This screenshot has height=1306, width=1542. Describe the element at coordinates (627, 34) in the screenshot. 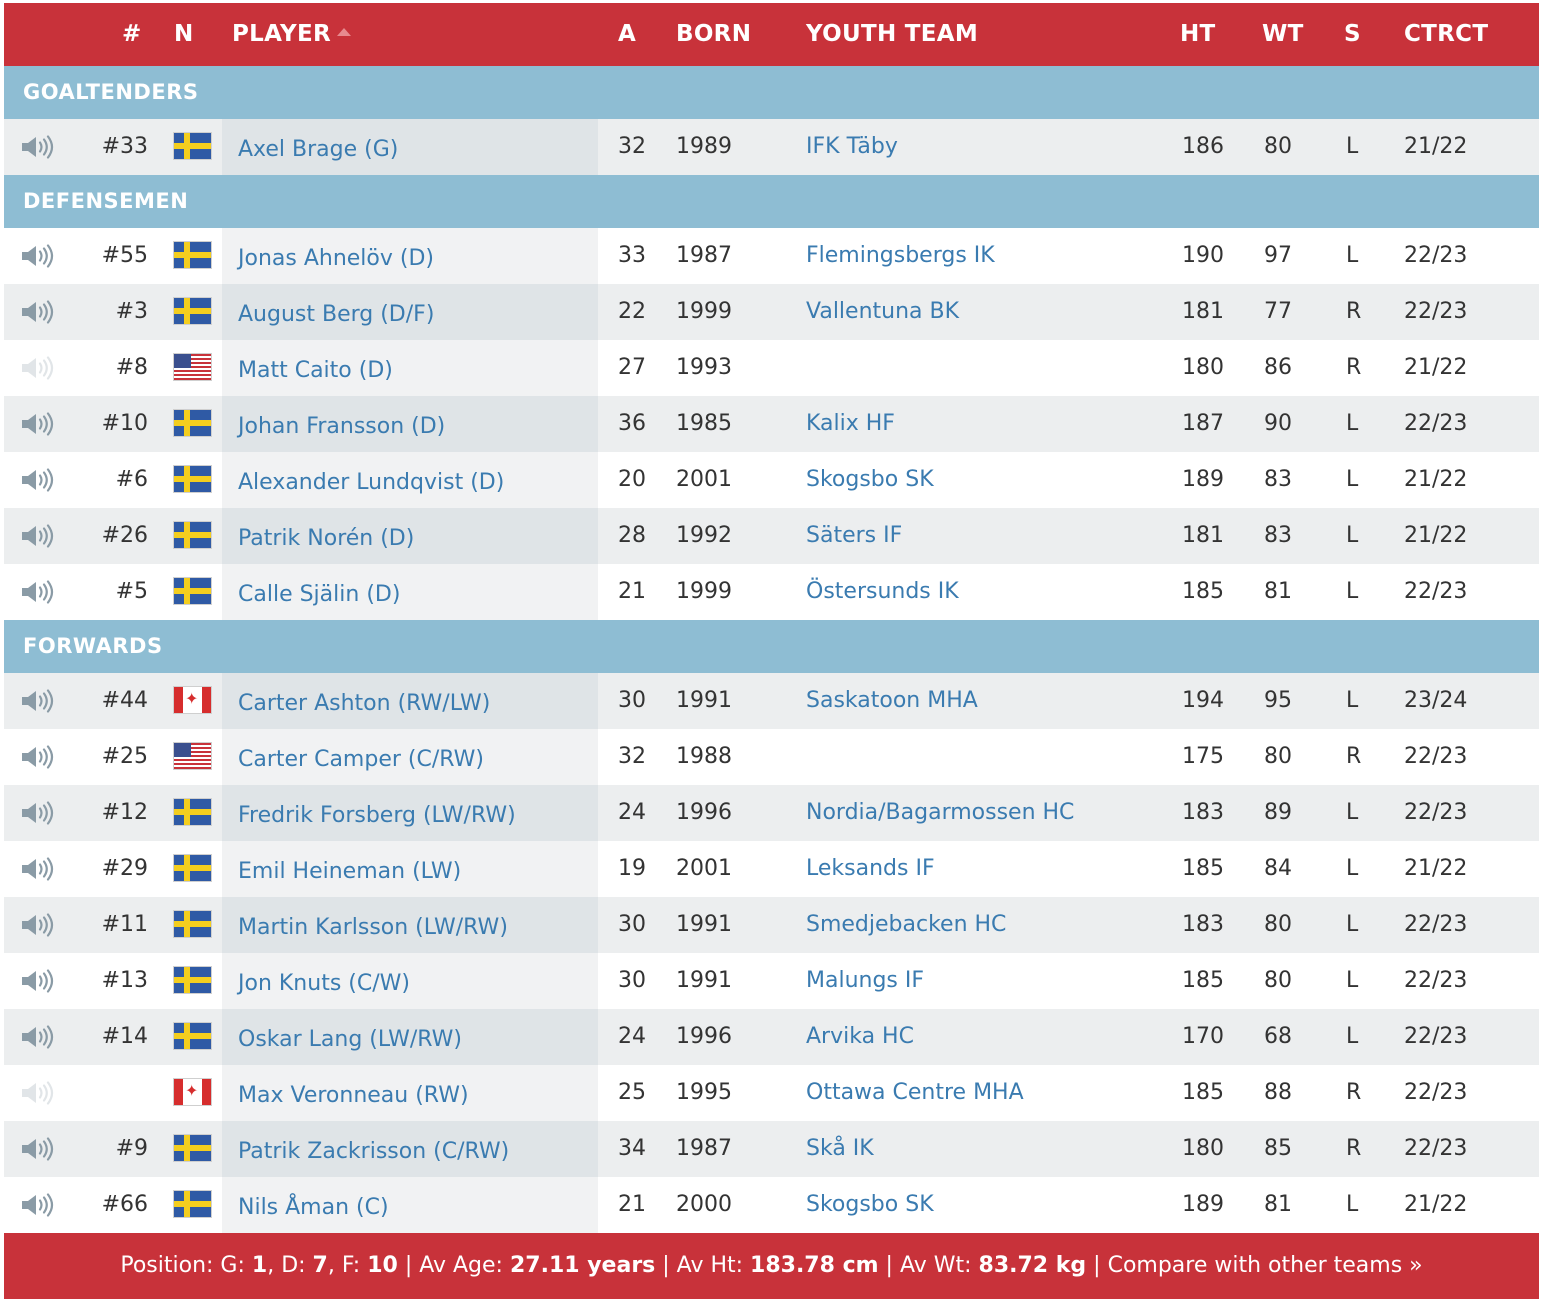

I see `col-age: A` at that location.